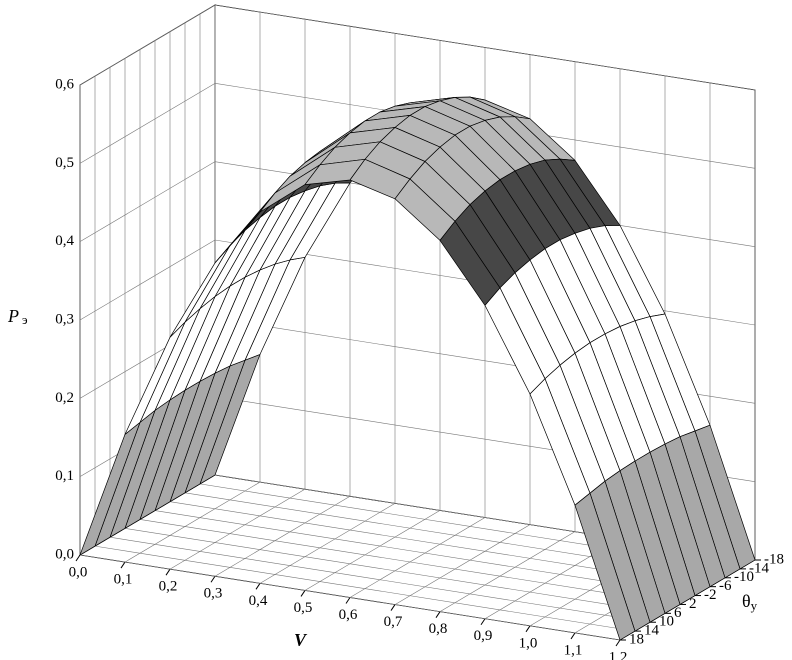  What do you see at coordinates (301, 640) in the screenshot?
I see `x-axis-label: V` at bounding box center [301, 640].